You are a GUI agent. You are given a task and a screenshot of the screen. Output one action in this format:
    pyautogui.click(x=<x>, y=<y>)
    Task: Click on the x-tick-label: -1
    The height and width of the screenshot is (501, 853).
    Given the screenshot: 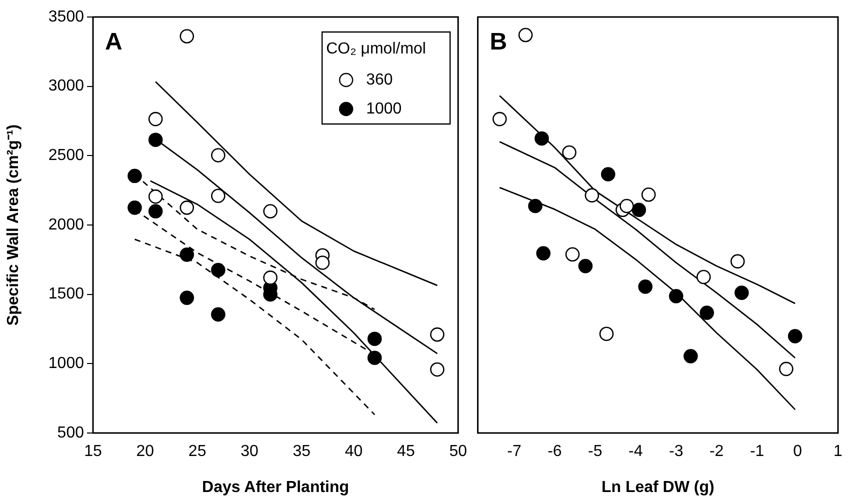 What is the action you would take?
    pyautogui.click(x=757, y=451)
    